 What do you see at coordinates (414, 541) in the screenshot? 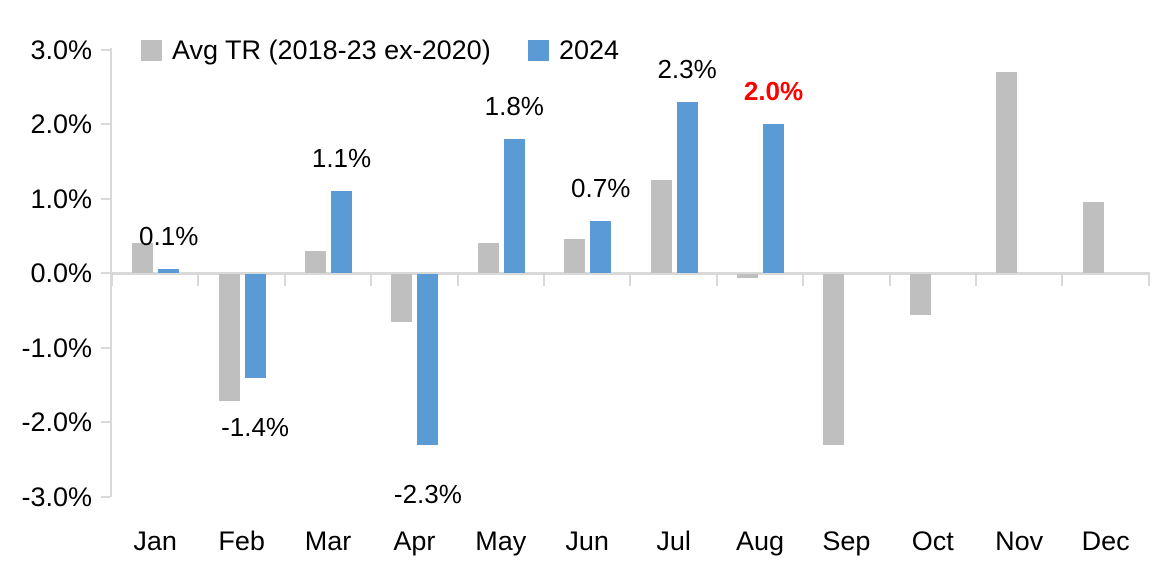
I see `x-axis-month-label: Apr` at bounding box center [414, 541].